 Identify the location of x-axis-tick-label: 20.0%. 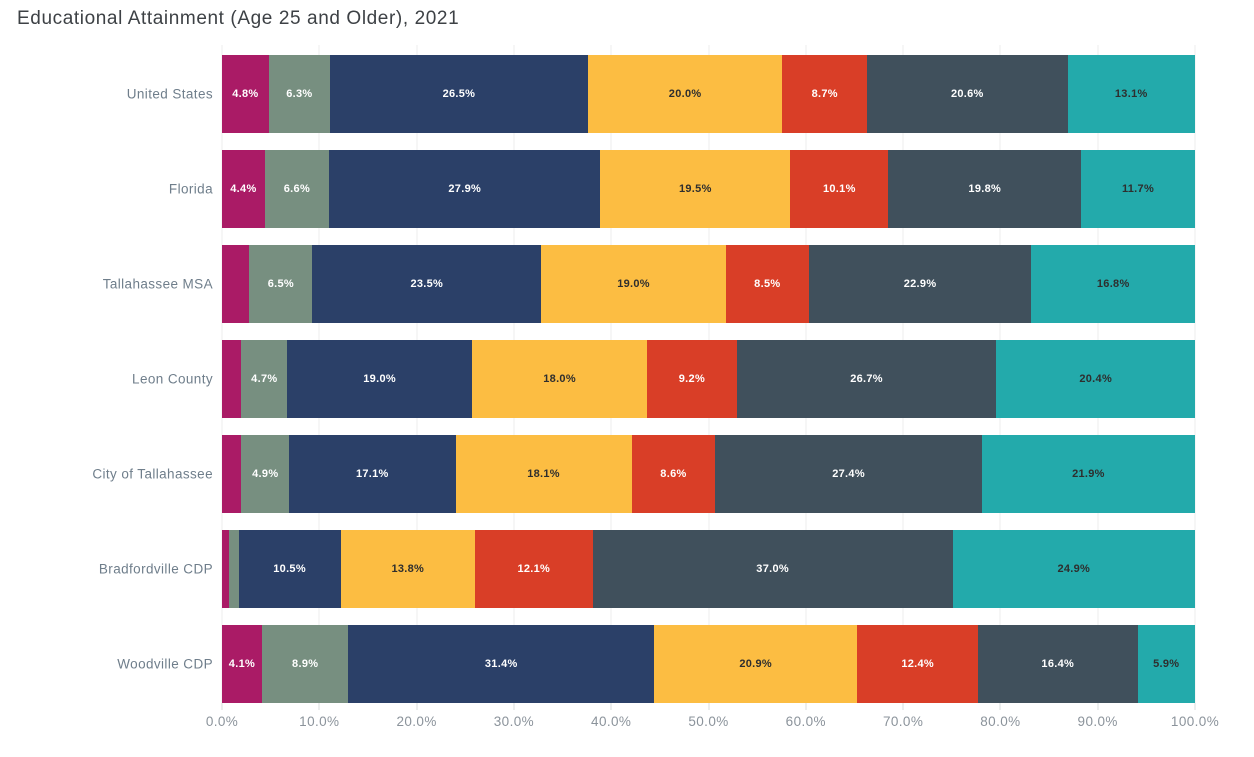
(416, 721).